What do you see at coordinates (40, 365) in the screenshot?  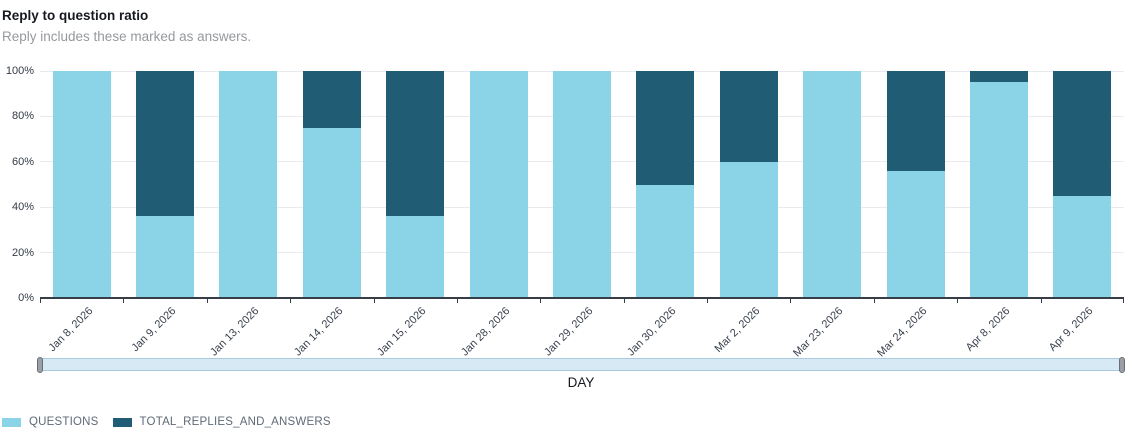 I see `slider-handle-left` at bounding box center [40, 365].